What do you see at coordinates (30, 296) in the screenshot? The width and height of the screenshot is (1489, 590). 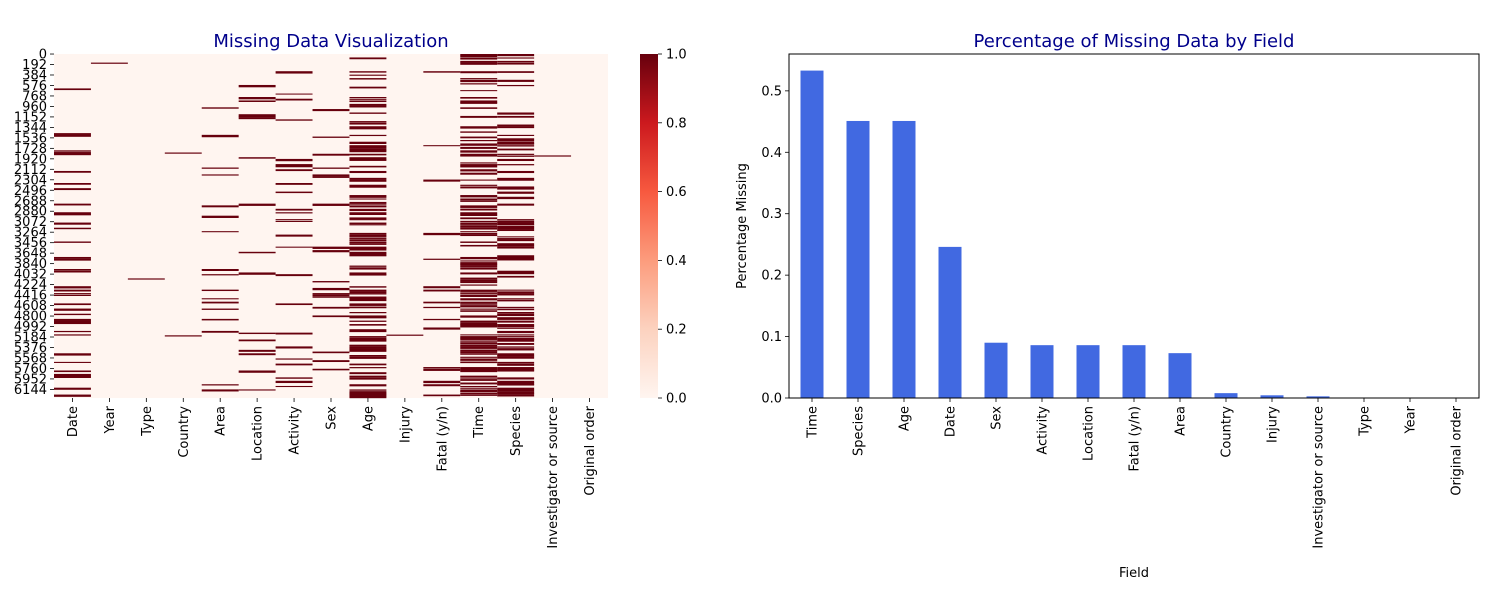 I see `heatmap-row-tick-label: 4416` at bounding box center [30, 296].